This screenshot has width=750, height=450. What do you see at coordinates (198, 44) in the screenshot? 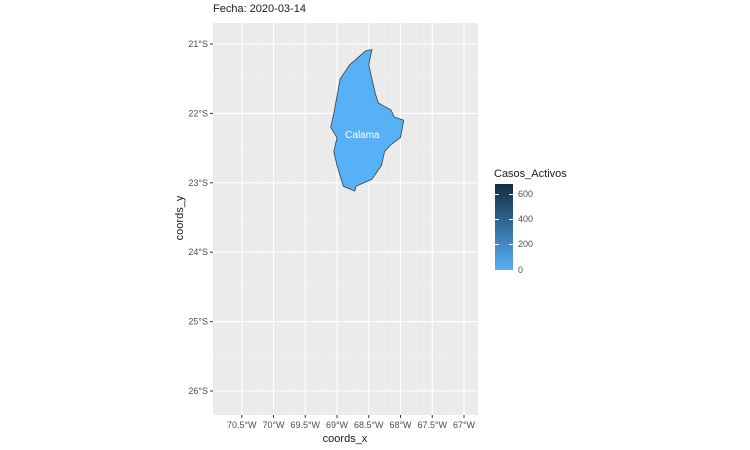
I see `y-tick-label: 21°S` at bounding box center [198, 44].